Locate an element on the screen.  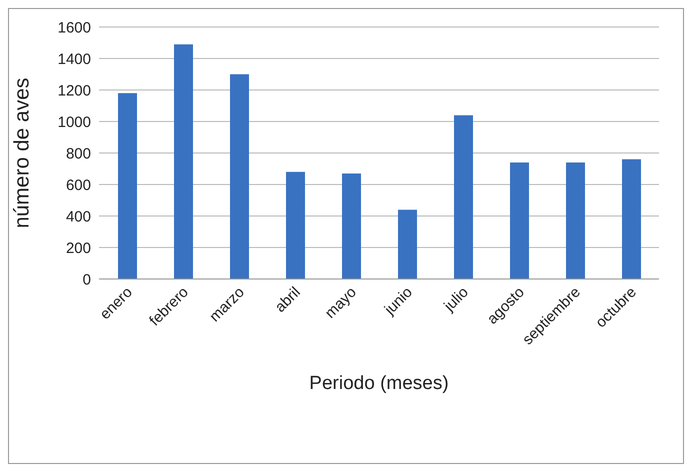
y-tick-label: 200 is located at coordinates (78, 248).